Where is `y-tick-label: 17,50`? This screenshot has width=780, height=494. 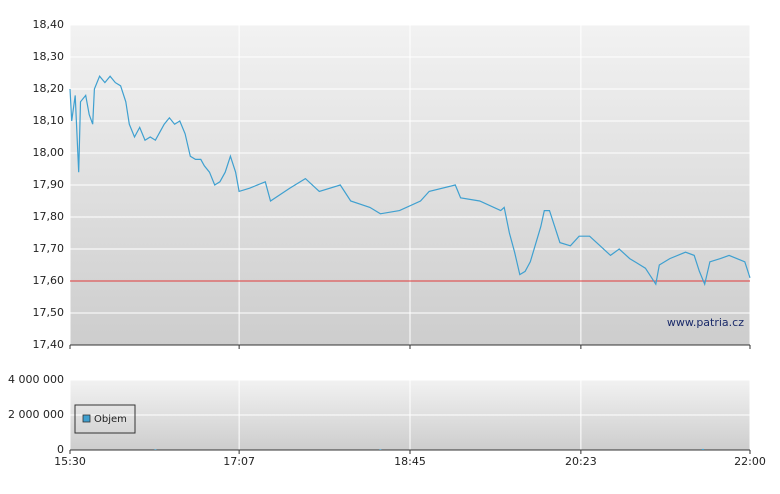 y-tick-label: 17,50 is located at coordinates (49, 312).